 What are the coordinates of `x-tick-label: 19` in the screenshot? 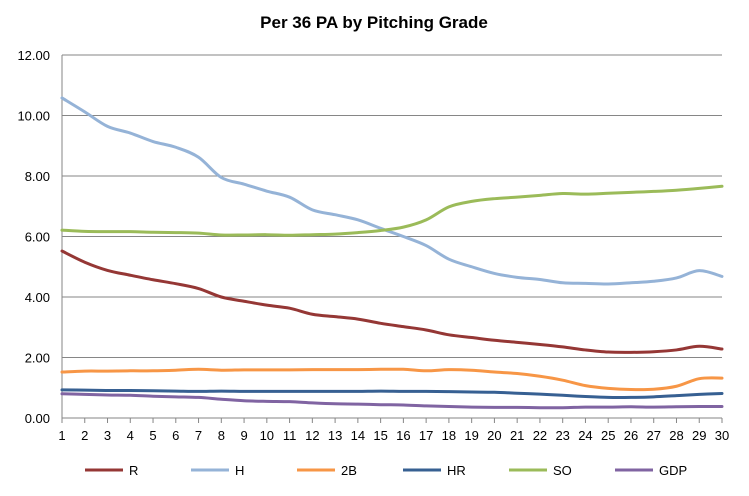 It's located at (471, 435).